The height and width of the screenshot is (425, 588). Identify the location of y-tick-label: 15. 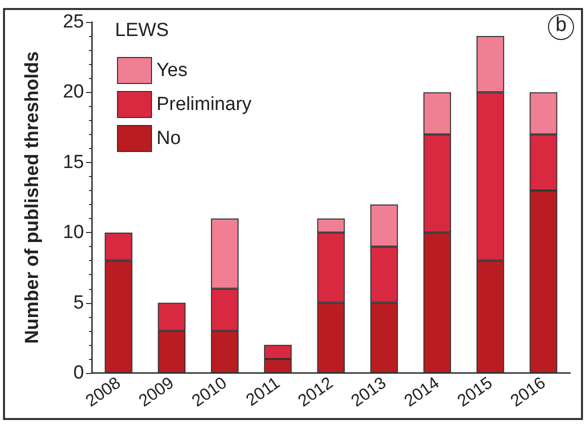
(73, 162).